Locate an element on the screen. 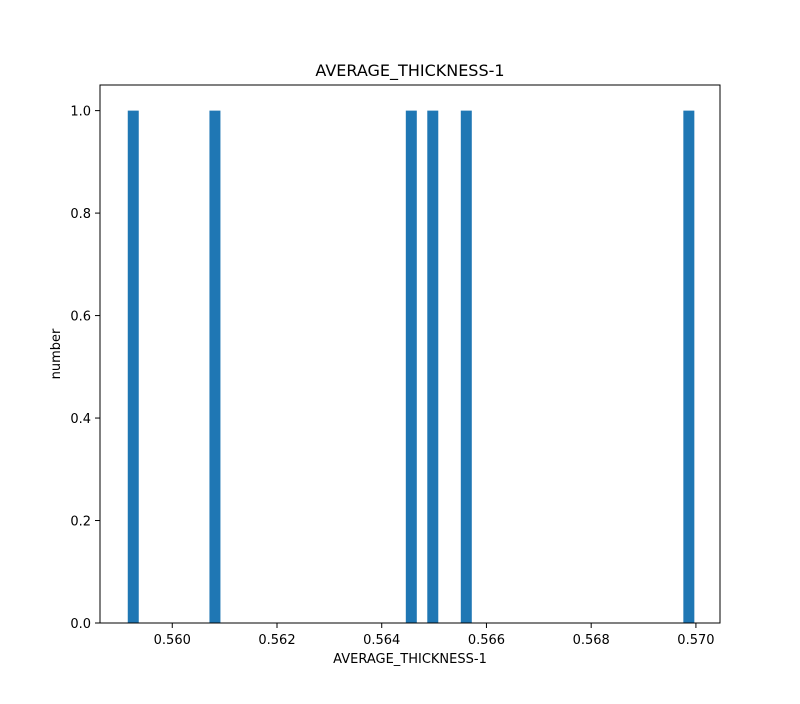 Image resolution: width=800 pixels, height=704 pixels. y-axis-label: number is located at coordinates (56, 353).